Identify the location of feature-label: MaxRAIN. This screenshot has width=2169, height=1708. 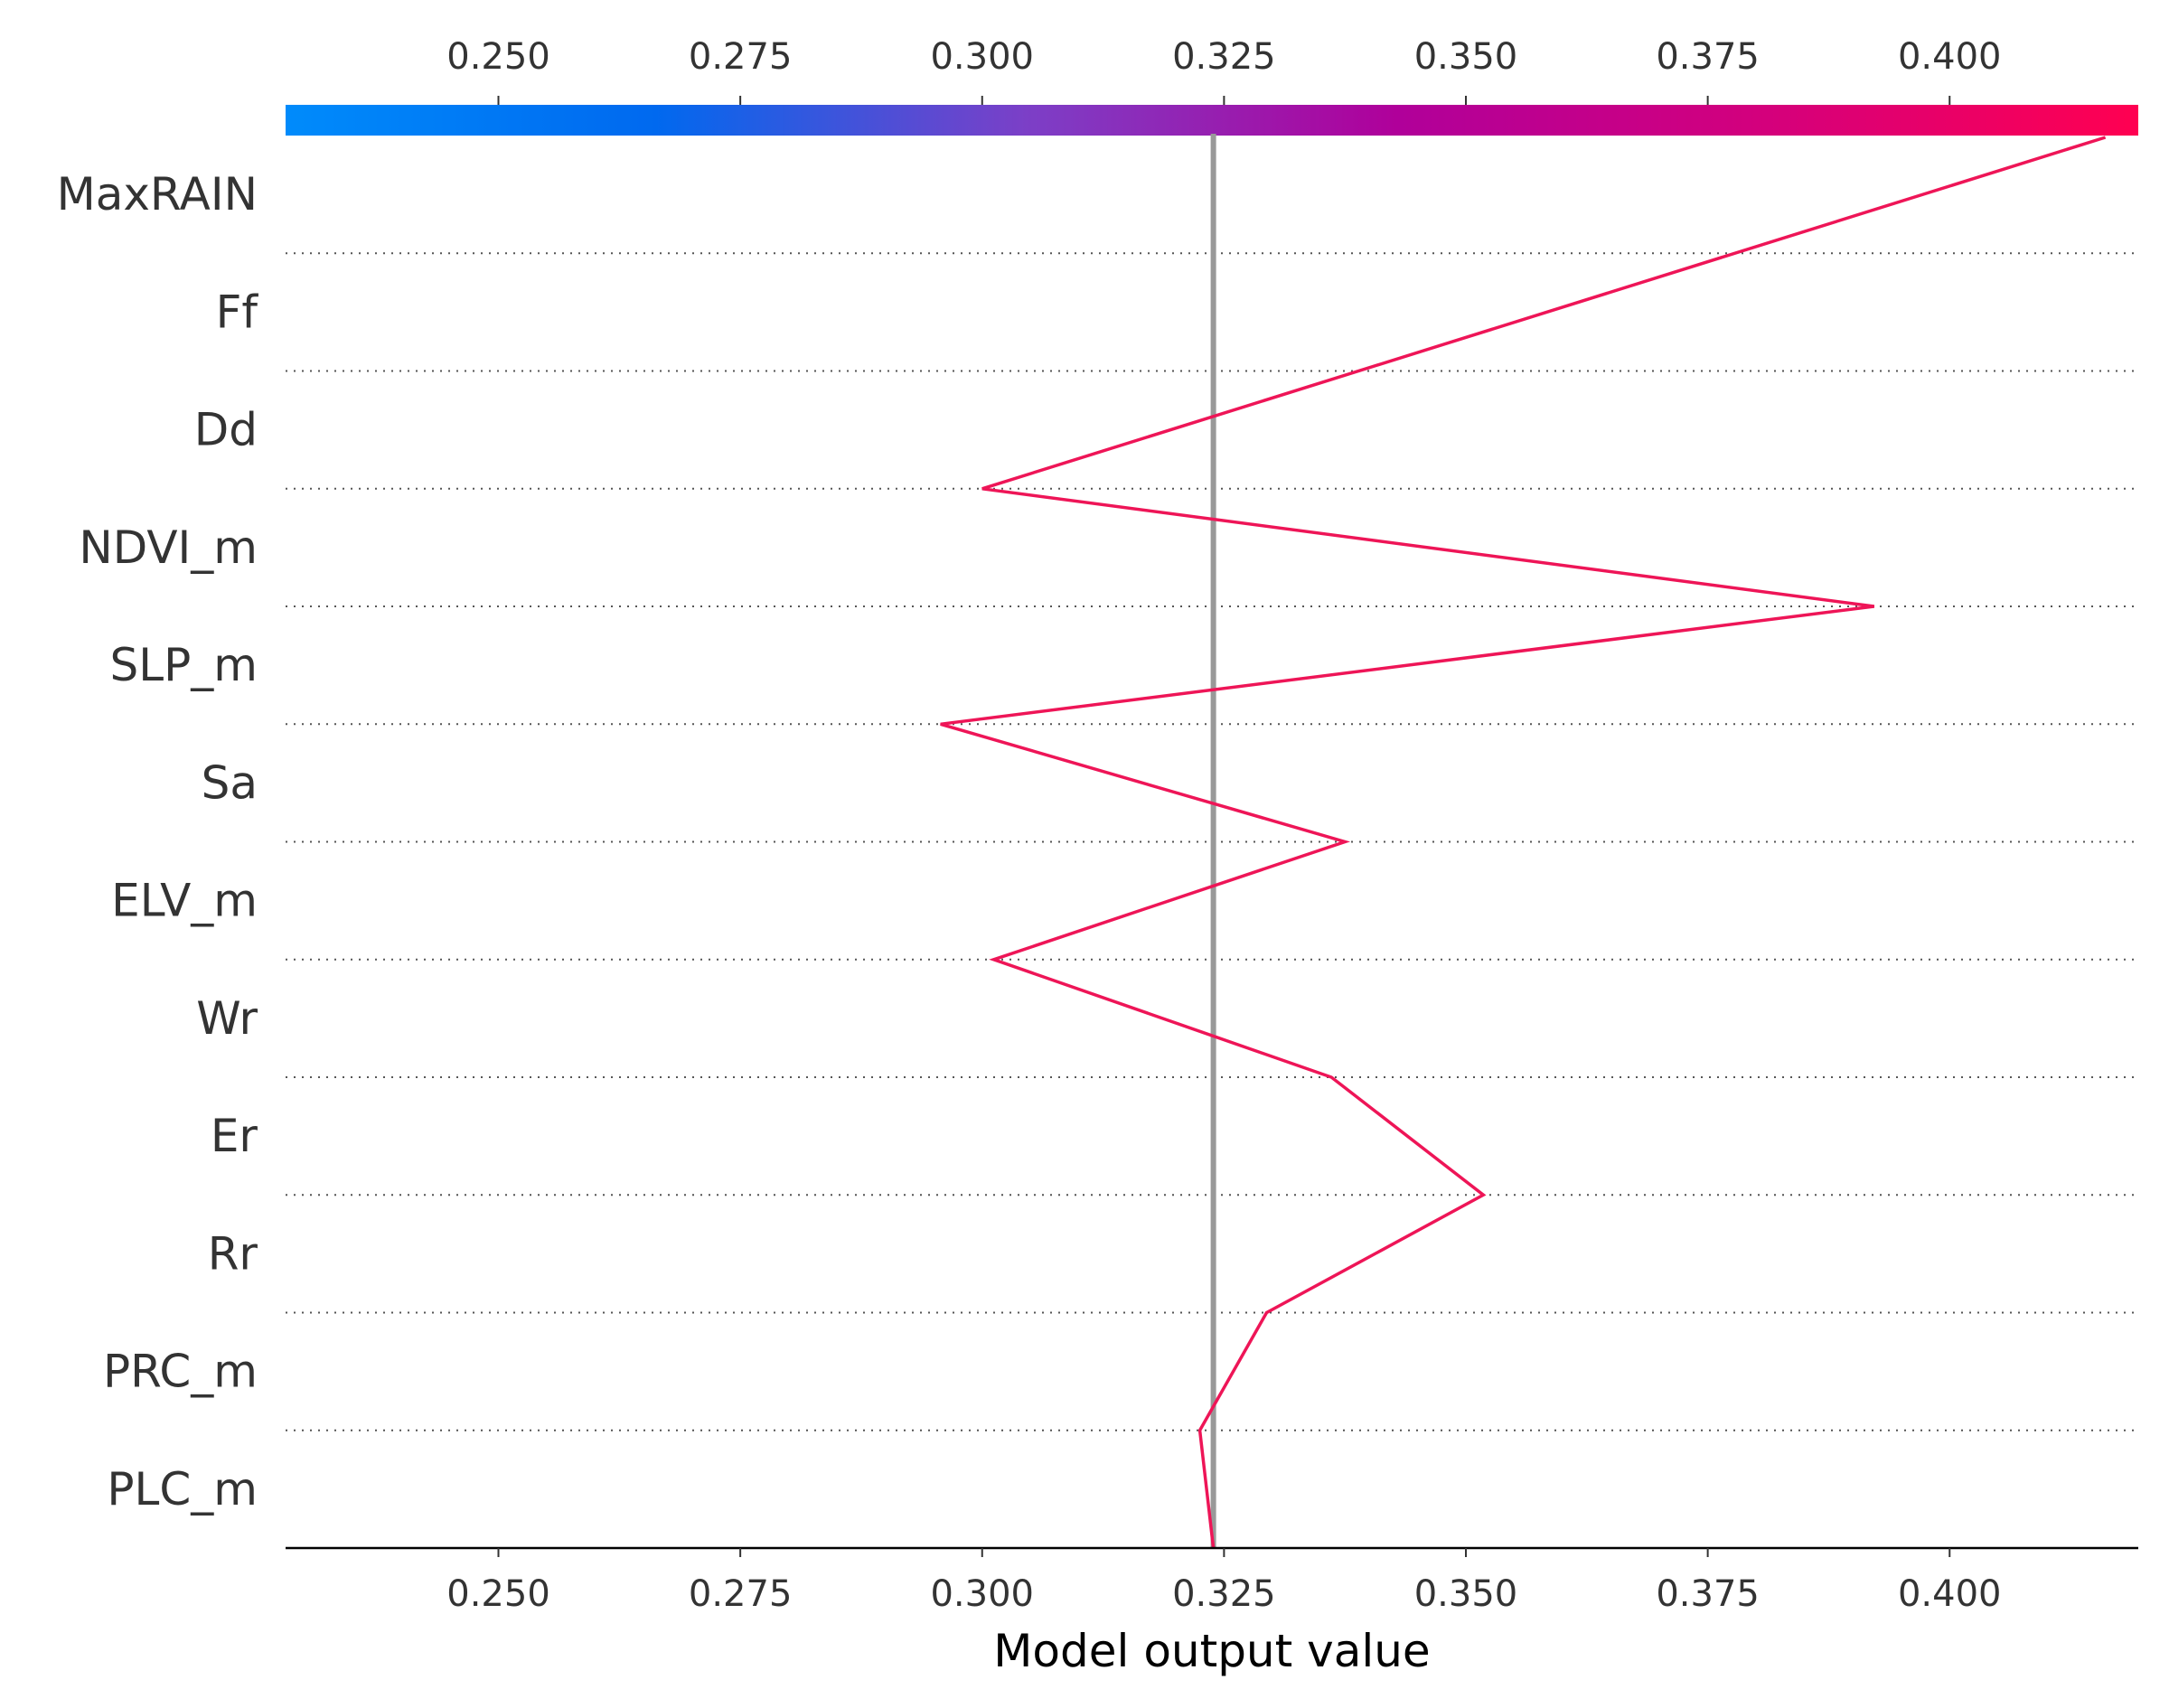
(158, 194).